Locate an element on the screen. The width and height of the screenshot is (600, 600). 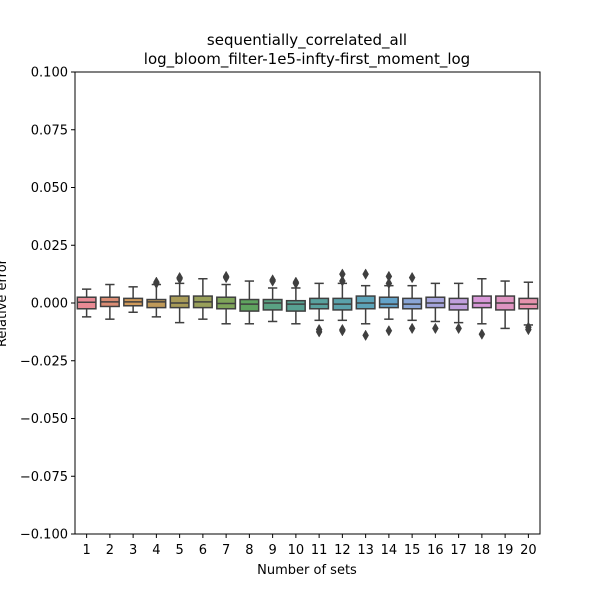
y-tick-label: 0.050 is located at coordinates (49, 188).